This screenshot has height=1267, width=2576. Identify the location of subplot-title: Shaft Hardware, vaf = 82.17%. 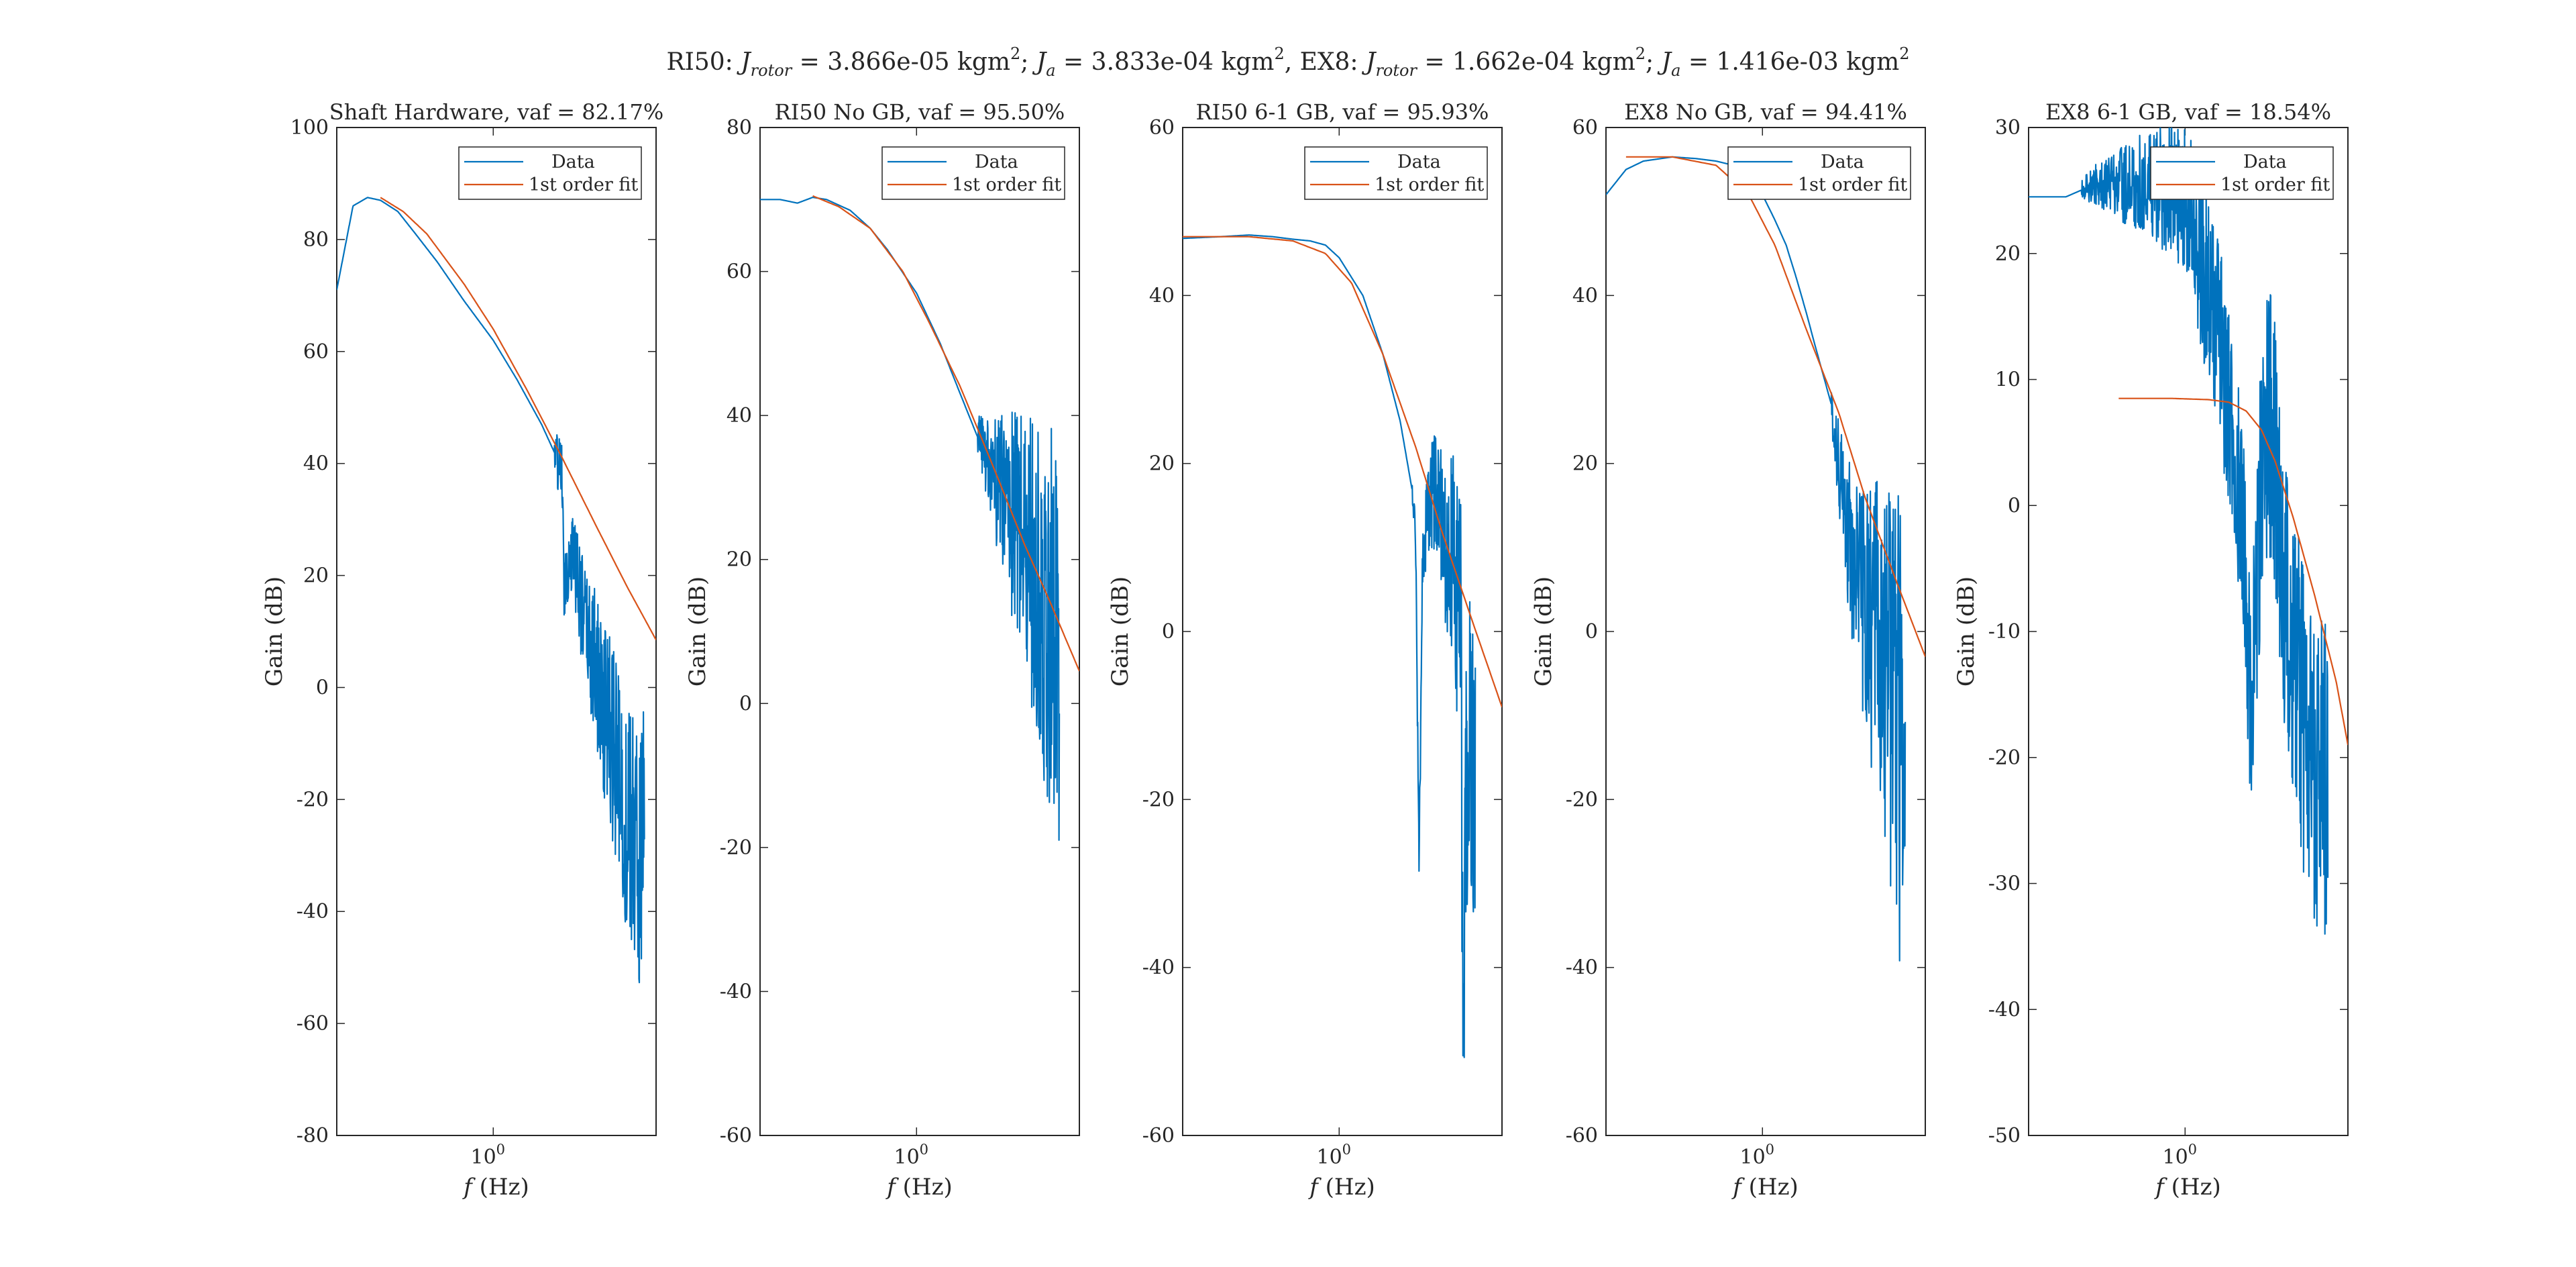
(496, 112).